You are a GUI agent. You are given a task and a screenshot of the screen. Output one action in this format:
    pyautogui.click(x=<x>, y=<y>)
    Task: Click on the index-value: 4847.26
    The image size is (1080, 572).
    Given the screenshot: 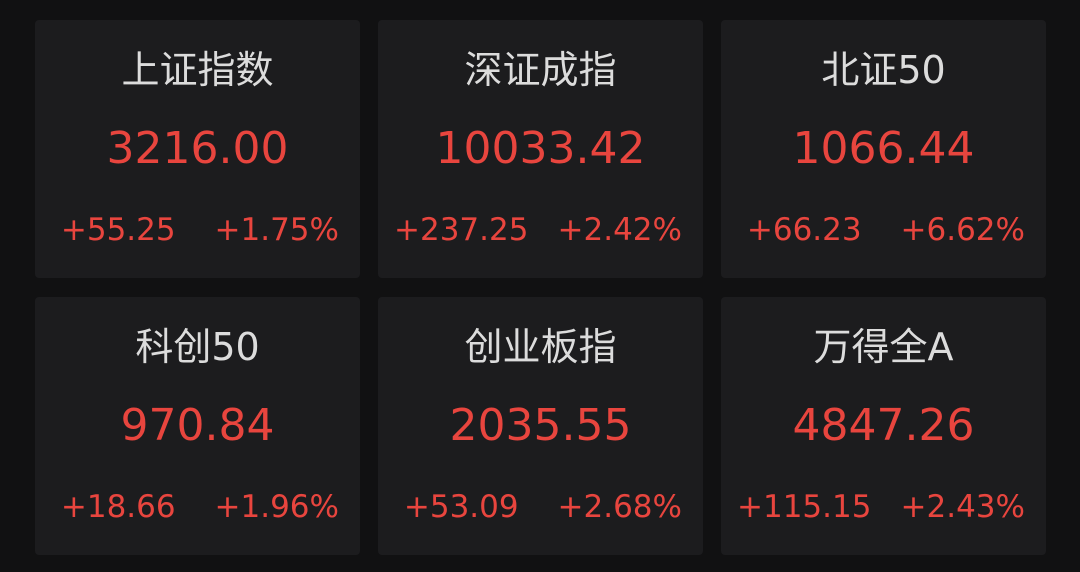 What is the action you would take?
    pyautogui.click(x=883, y=425)
    